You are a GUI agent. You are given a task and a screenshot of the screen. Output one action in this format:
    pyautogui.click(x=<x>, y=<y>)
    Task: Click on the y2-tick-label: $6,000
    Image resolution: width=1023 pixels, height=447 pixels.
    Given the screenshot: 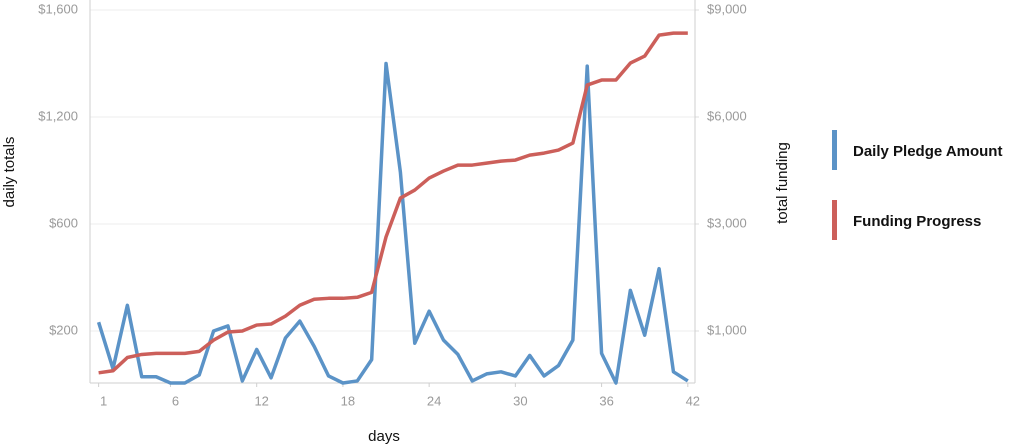 What is the action you would take?
    pyautogui.click(x=727, y=115)
    